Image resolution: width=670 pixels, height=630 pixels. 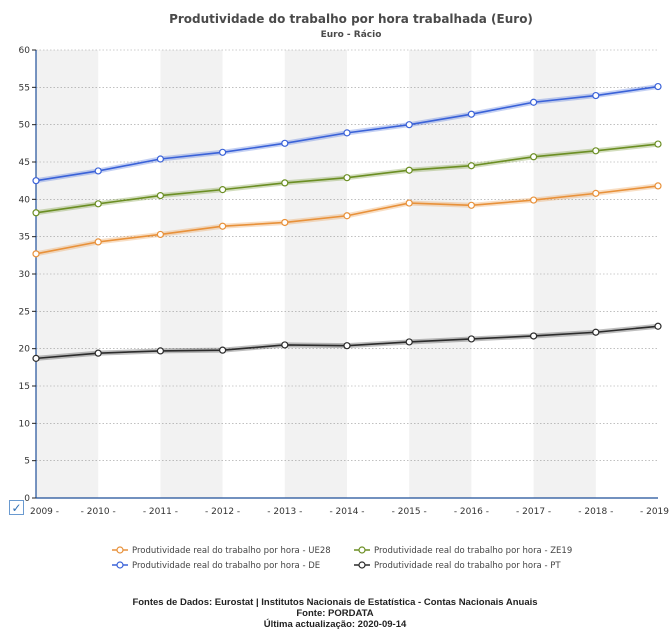 What do you see at coordinates (25, 51) in the screenshot?
I see `y-tick-label: 60` at bounding box center [25, 51].